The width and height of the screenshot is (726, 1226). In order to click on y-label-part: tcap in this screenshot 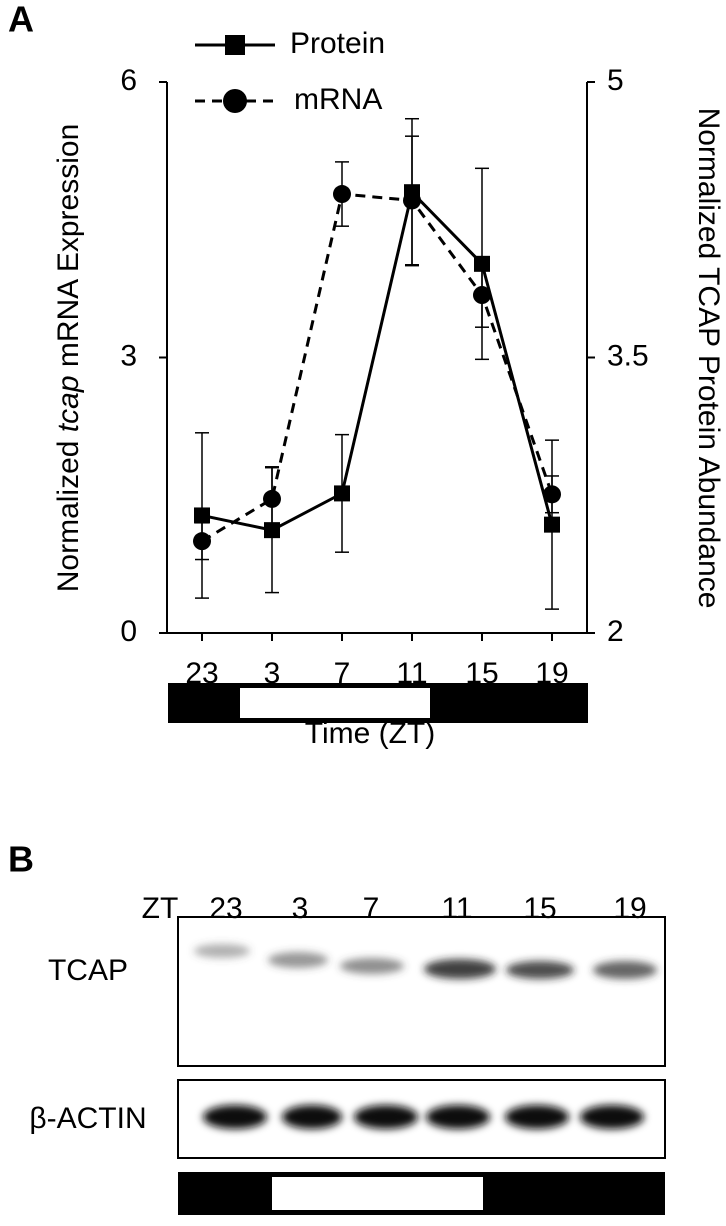, I will do `click(68, 403)`.